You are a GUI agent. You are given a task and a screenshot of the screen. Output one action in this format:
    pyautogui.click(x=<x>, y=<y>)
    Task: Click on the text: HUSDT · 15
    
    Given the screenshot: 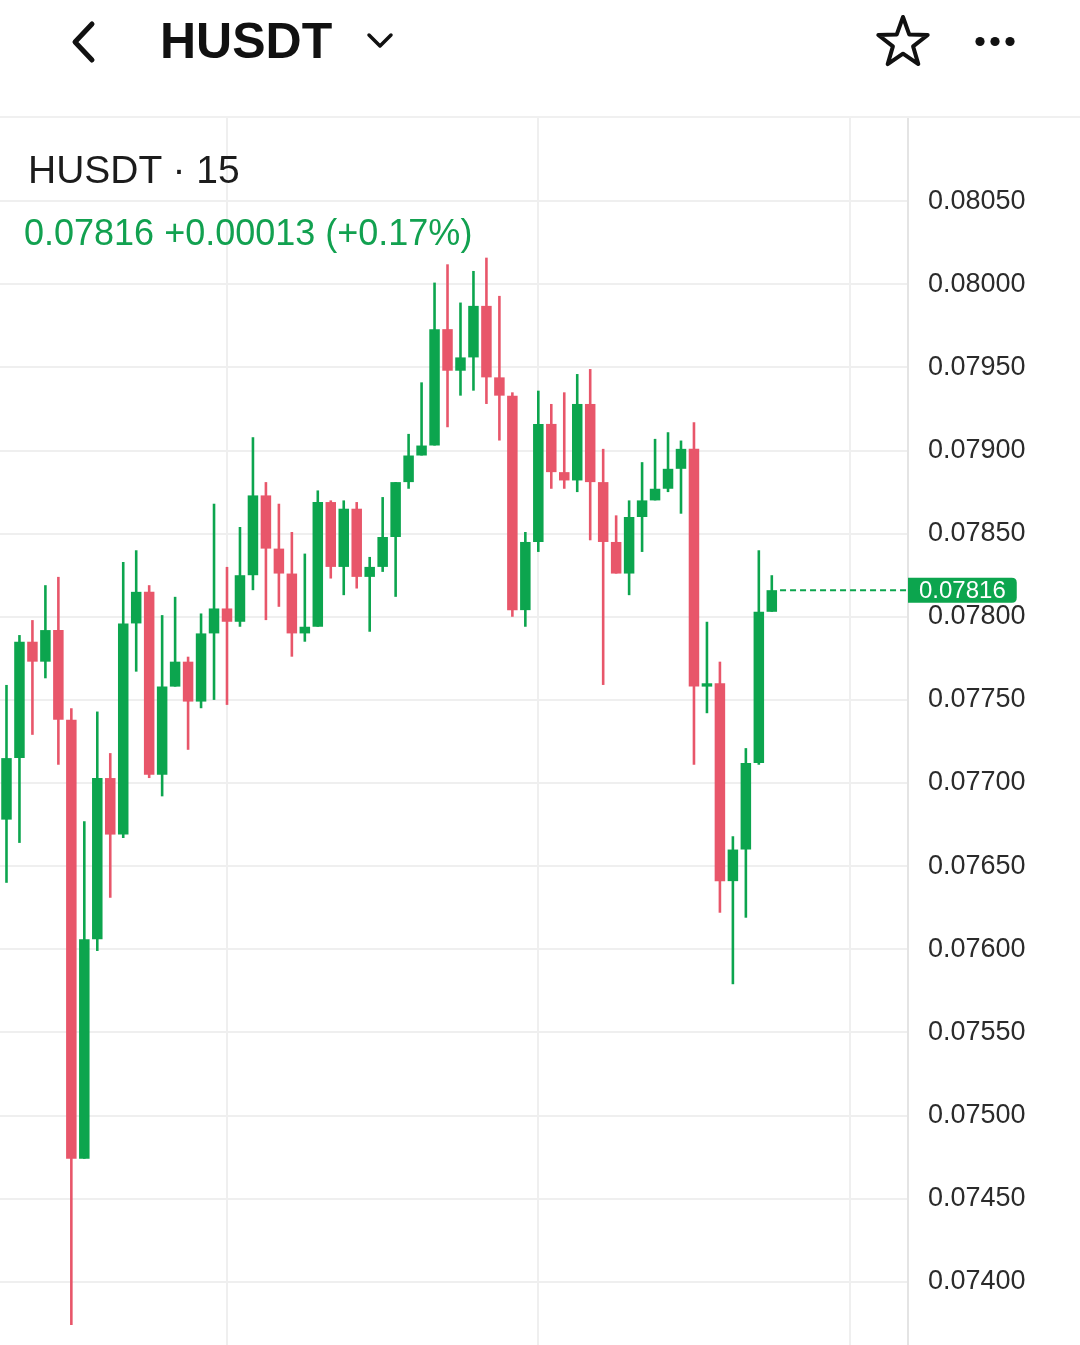 What is the action you would take?
    pyautogui.click(x=134, y=170)
    